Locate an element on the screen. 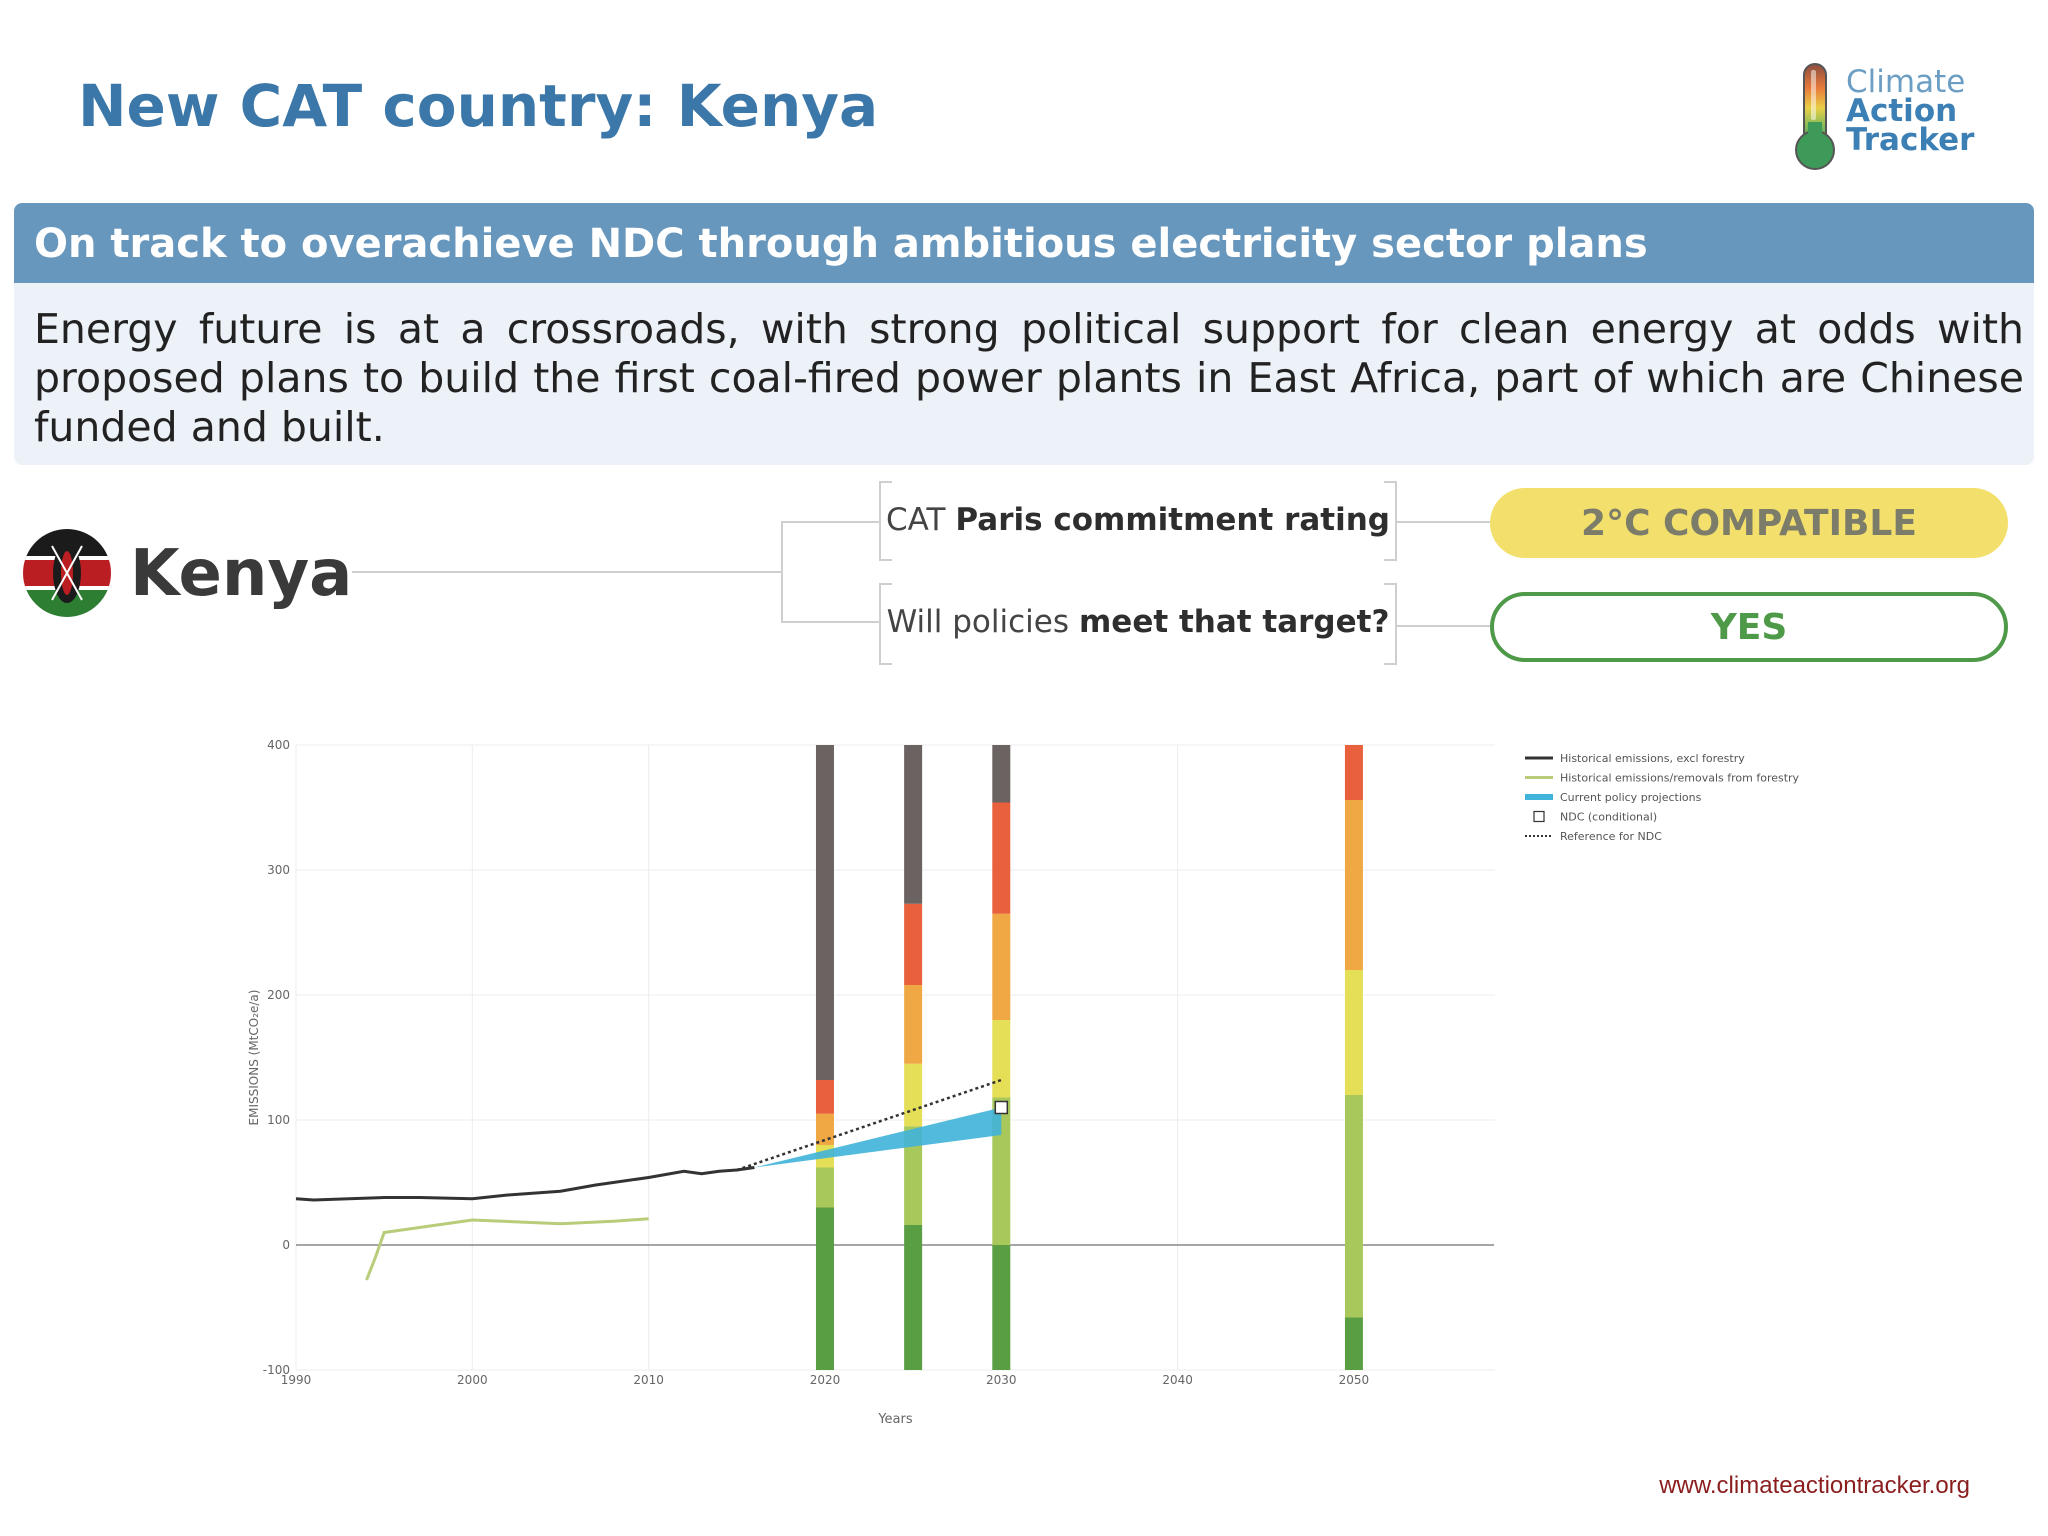 The height and width of the screenshot is (1536, 2048). kenya-flag-icon is located at coordinates (67, 573).